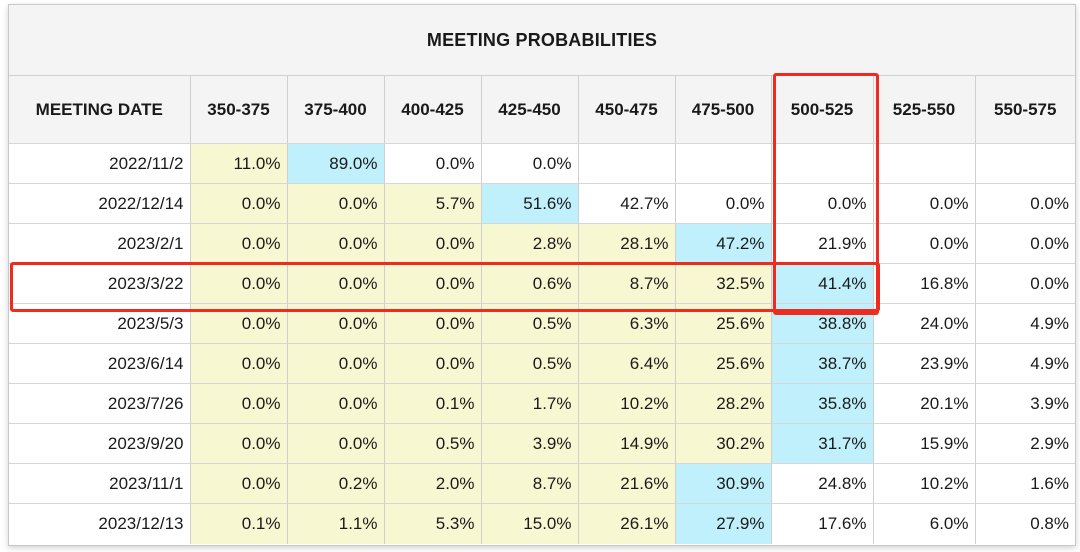 The height and width of the screenshot is (552, 1080). What do you see at coordinates (100, 163) in the screenshot?
I see `meeting-date-cell: 2022/11/2` at bounding box center [100, 163].